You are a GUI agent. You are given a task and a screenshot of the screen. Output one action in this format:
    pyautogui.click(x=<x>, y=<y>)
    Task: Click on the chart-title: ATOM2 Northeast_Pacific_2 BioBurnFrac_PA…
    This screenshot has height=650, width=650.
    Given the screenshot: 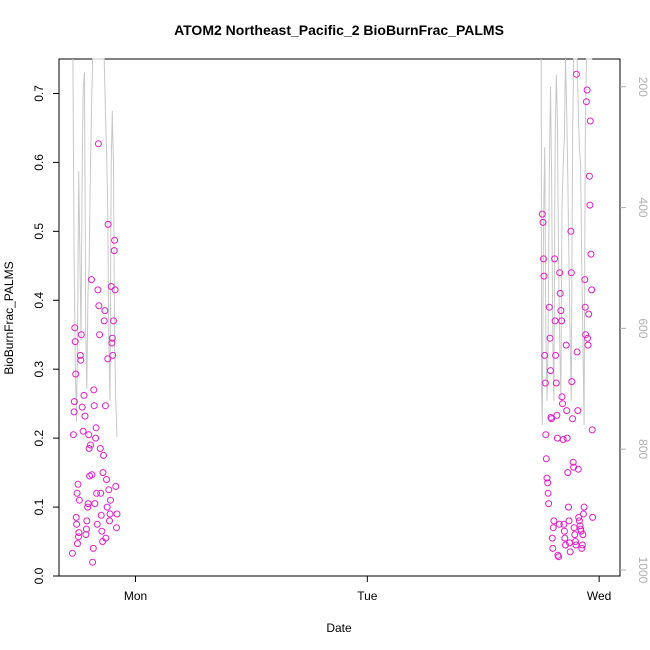 What is the action you would take?
    pyautogui.click(x=339, y=30)
    